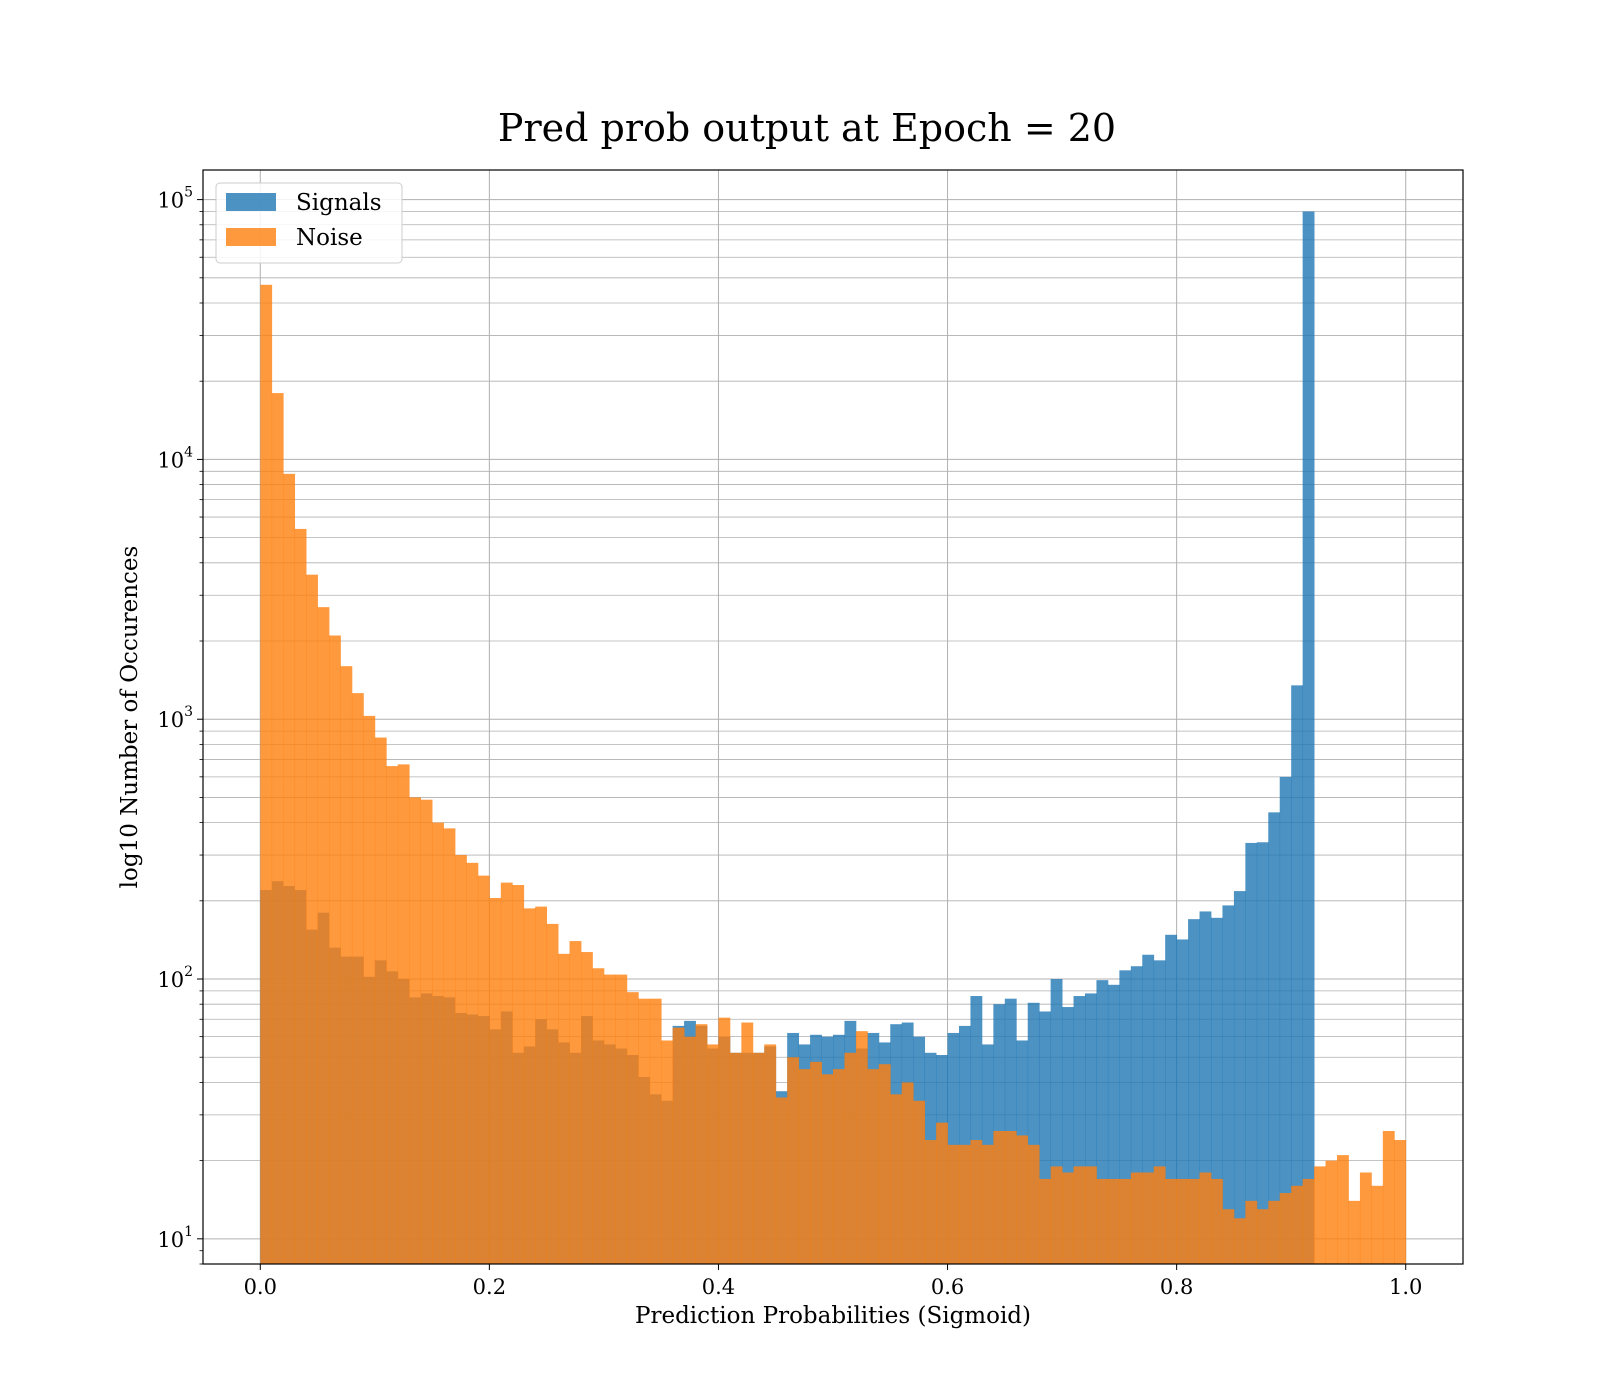  Describe the element at coordinates (175, 718) in the screenshot. I see `y-tick-label: 10³` at that location.